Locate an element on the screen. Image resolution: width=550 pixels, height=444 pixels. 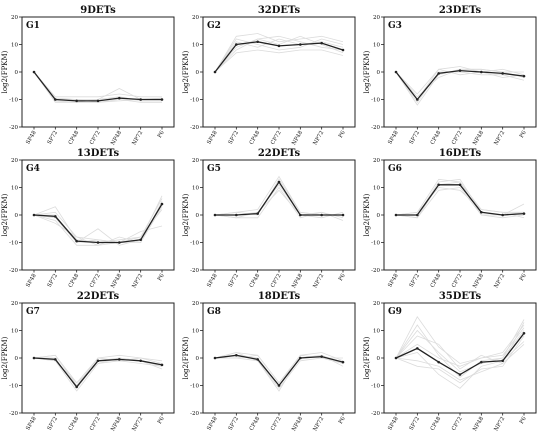
group-label: G8 is located at coordinates (214, 312).